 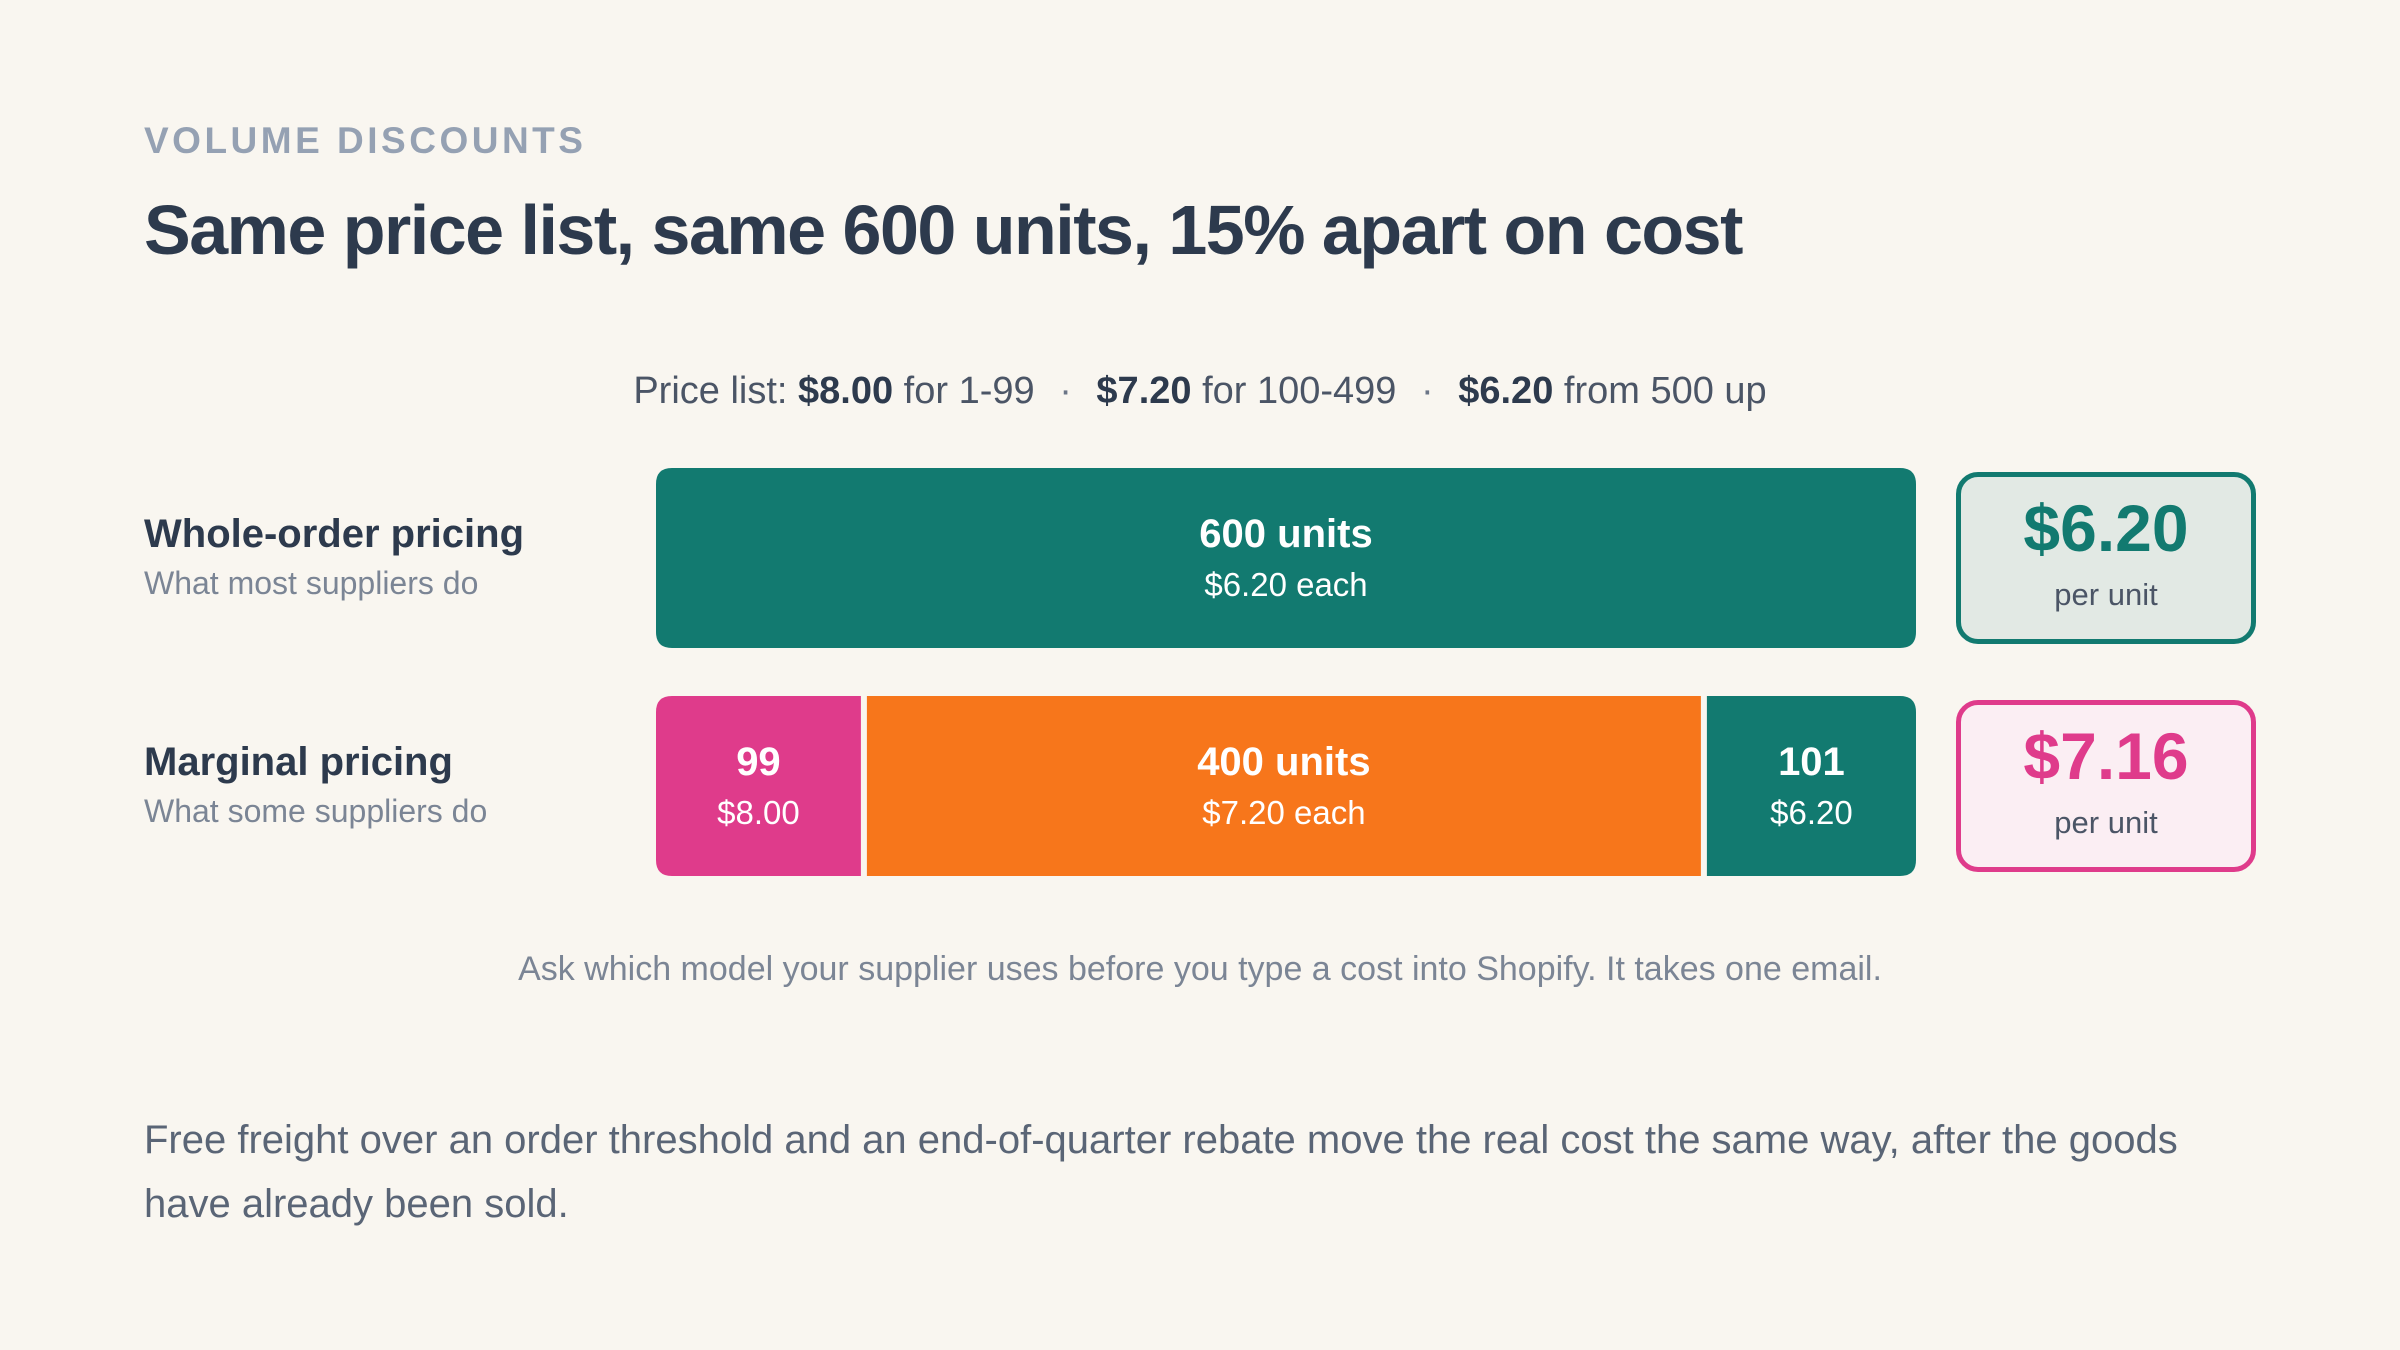 I want to click on segment-quantity-label: 99, so click(x=758, y=762).